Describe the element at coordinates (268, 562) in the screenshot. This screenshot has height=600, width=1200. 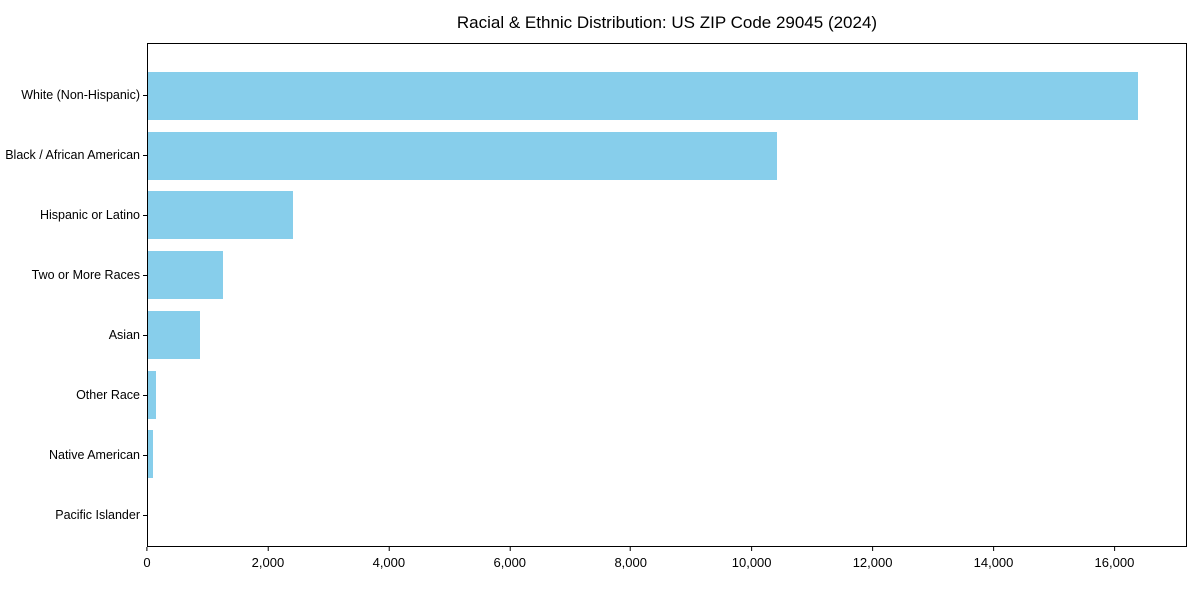
I see `x-tick-label: 2,000` at that location.